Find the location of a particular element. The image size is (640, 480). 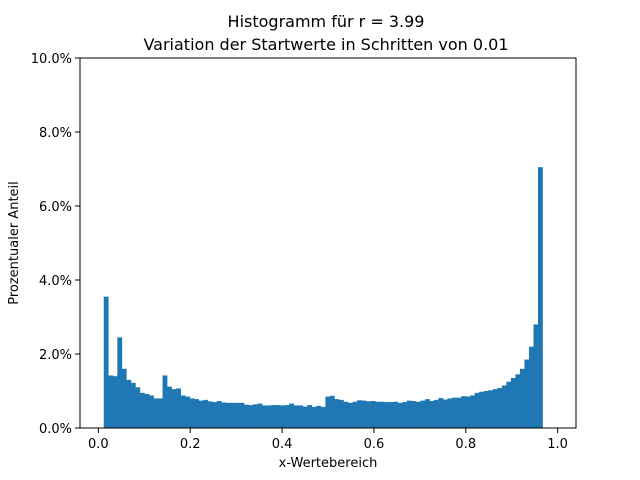

x-tick-label: 0.6 is located at coordinates (374, 444).